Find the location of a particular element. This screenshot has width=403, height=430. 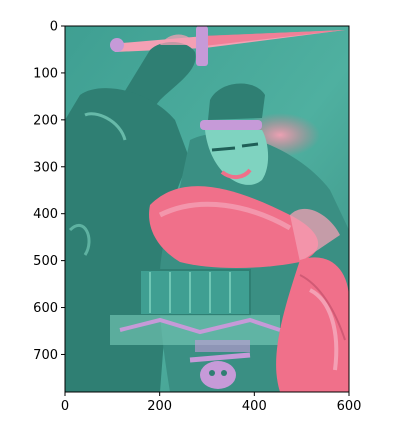

x-tick-label: 600 is located at coordinates (349, 406).